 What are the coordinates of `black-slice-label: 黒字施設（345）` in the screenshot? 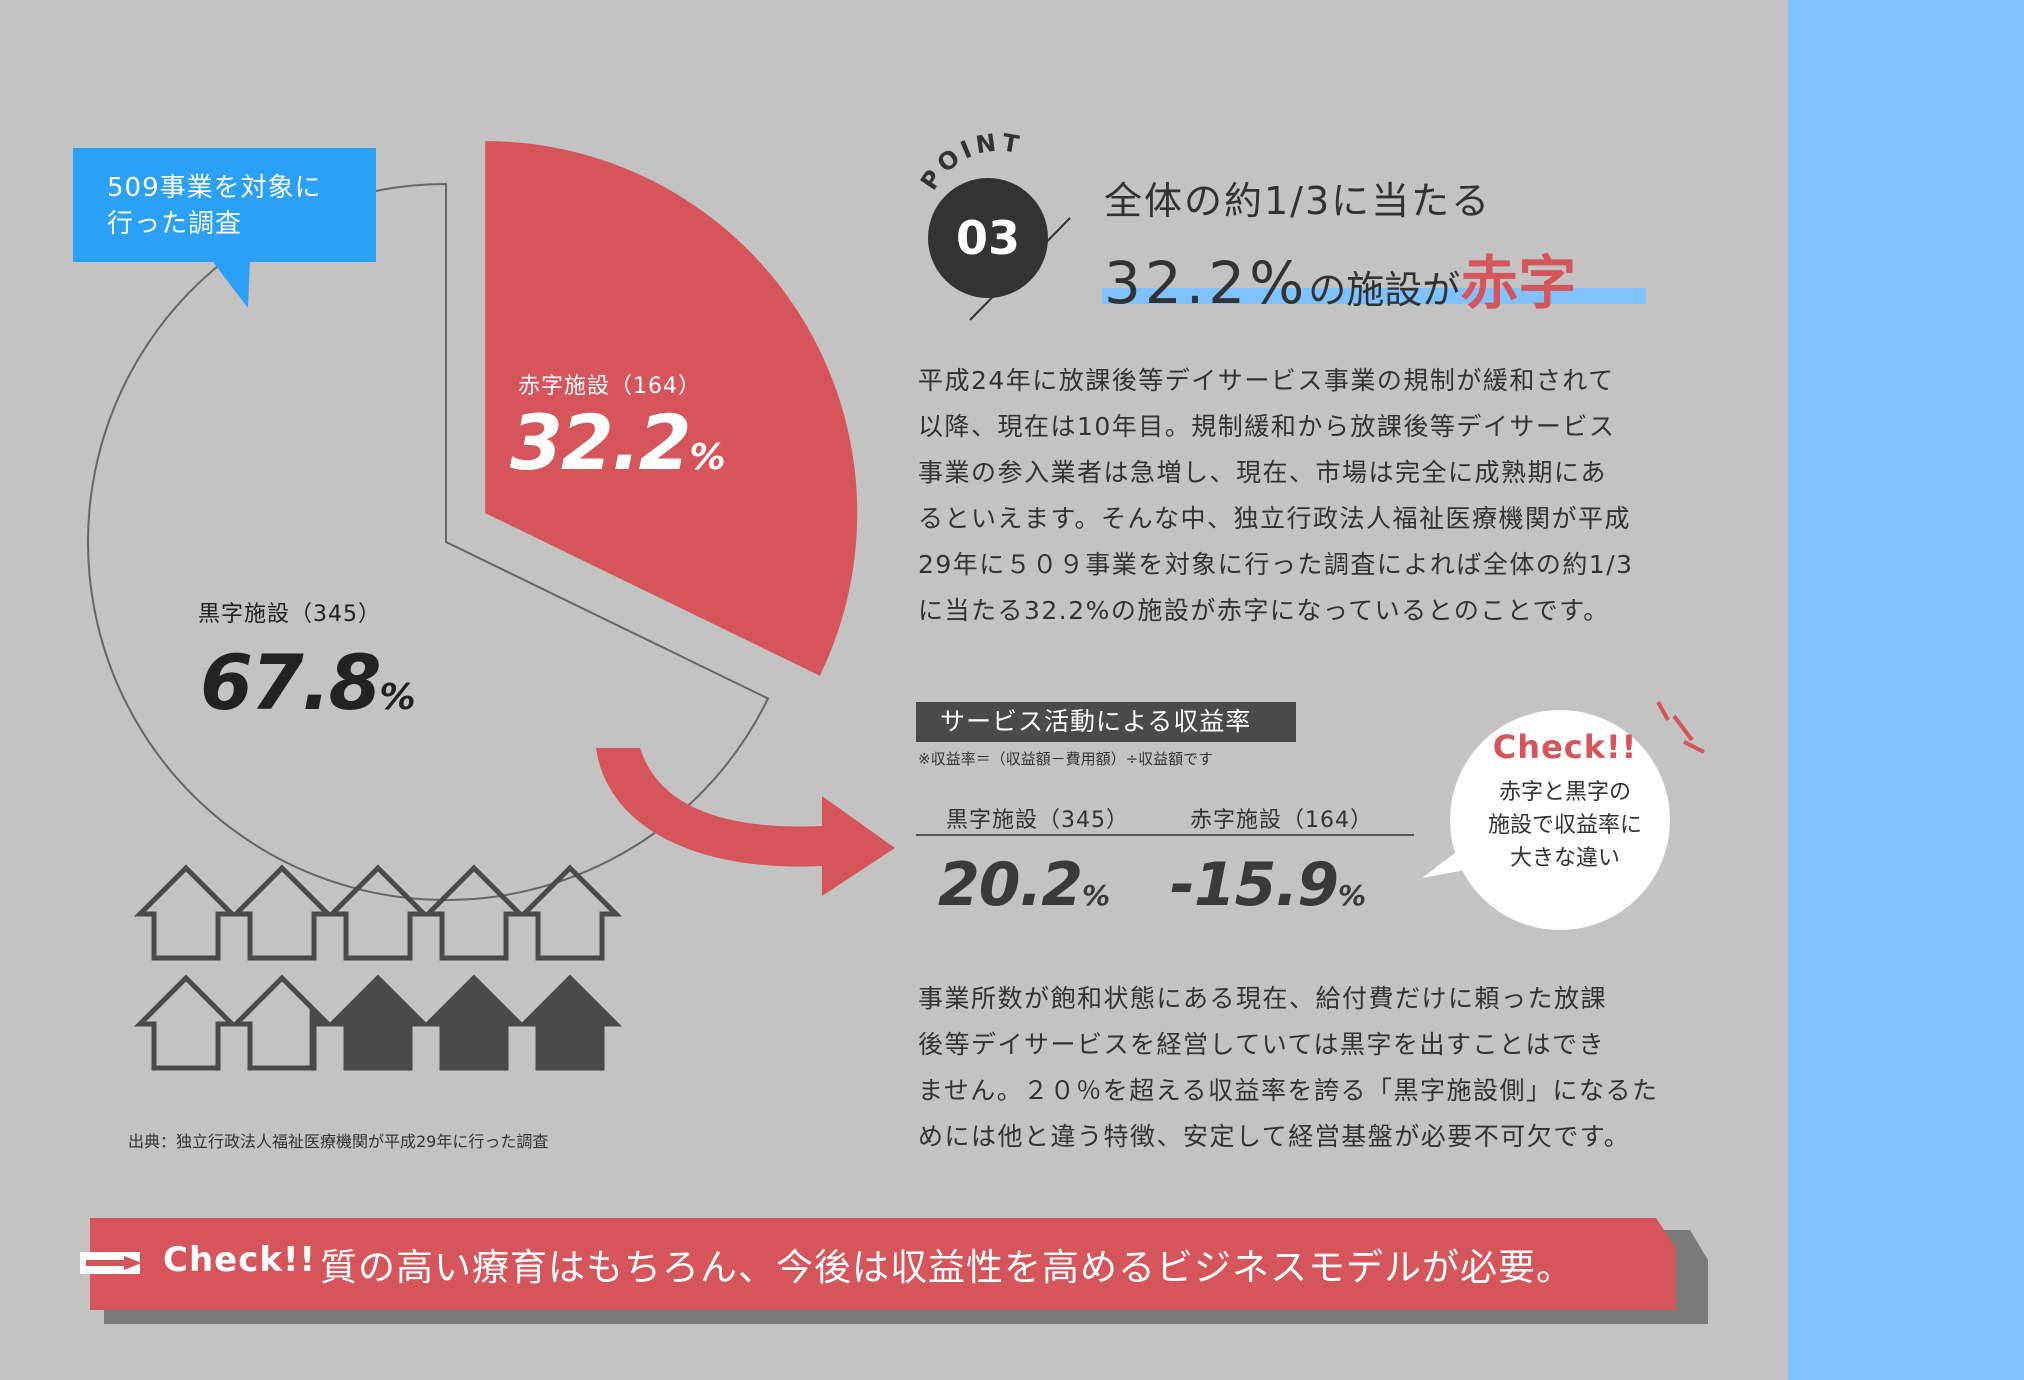 It's located at (289, 614).